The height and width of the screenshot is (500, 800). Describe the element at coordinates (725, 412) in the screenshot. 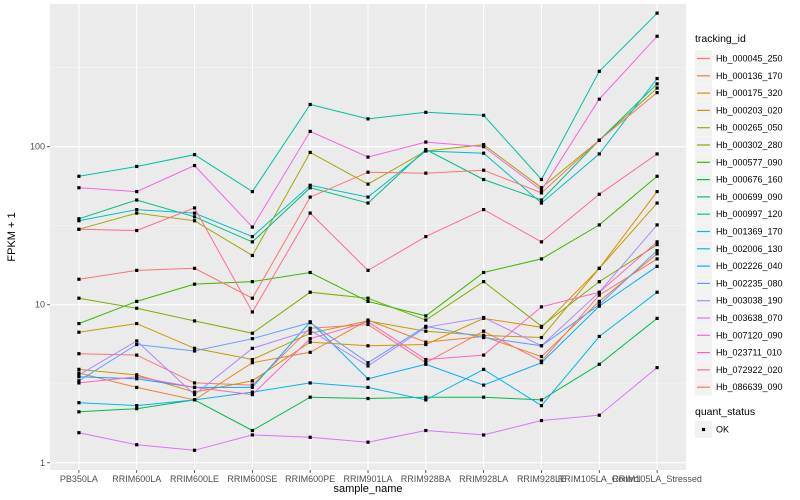

I see `legend-title-quant-status: quant_status` at that location.